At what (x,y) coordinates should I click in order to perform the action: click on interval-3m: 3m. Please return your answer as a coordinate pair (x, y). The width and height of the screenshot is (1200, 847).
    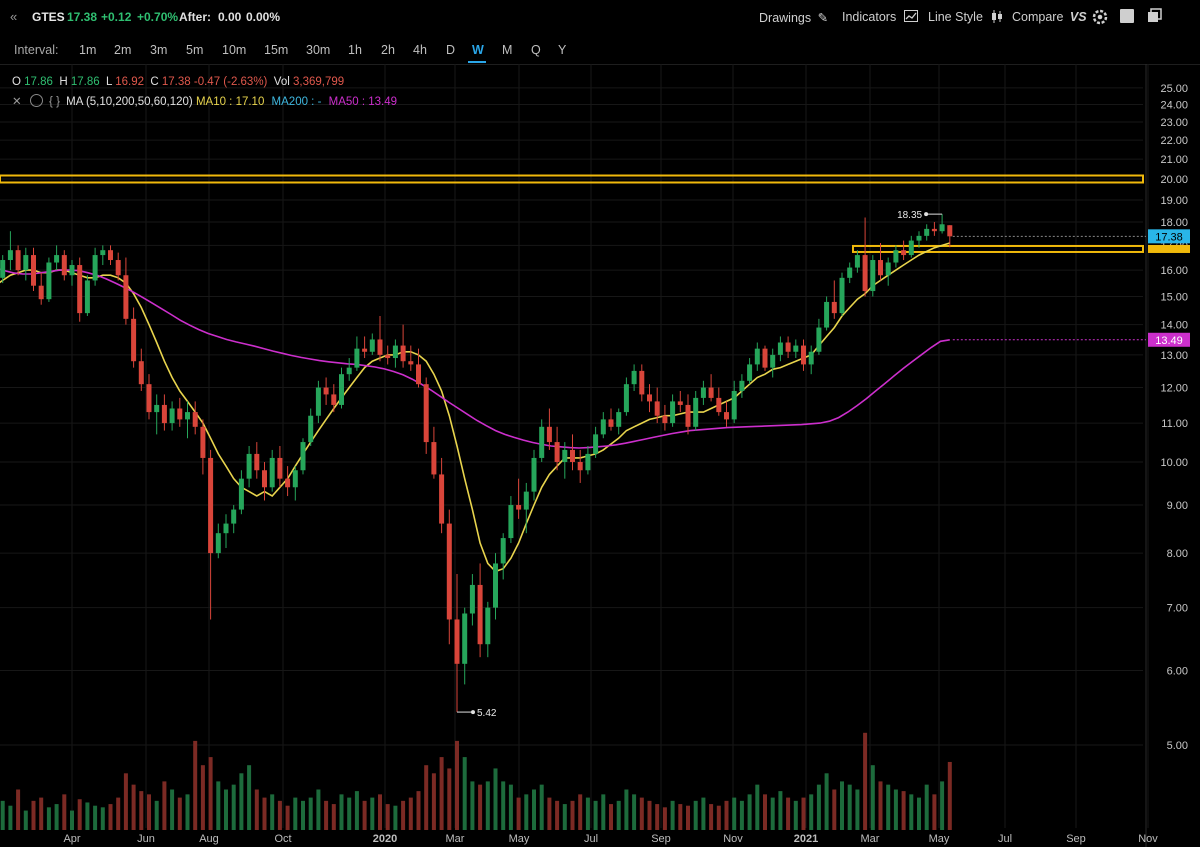
    Looking at the image, I should click on (159, 50).